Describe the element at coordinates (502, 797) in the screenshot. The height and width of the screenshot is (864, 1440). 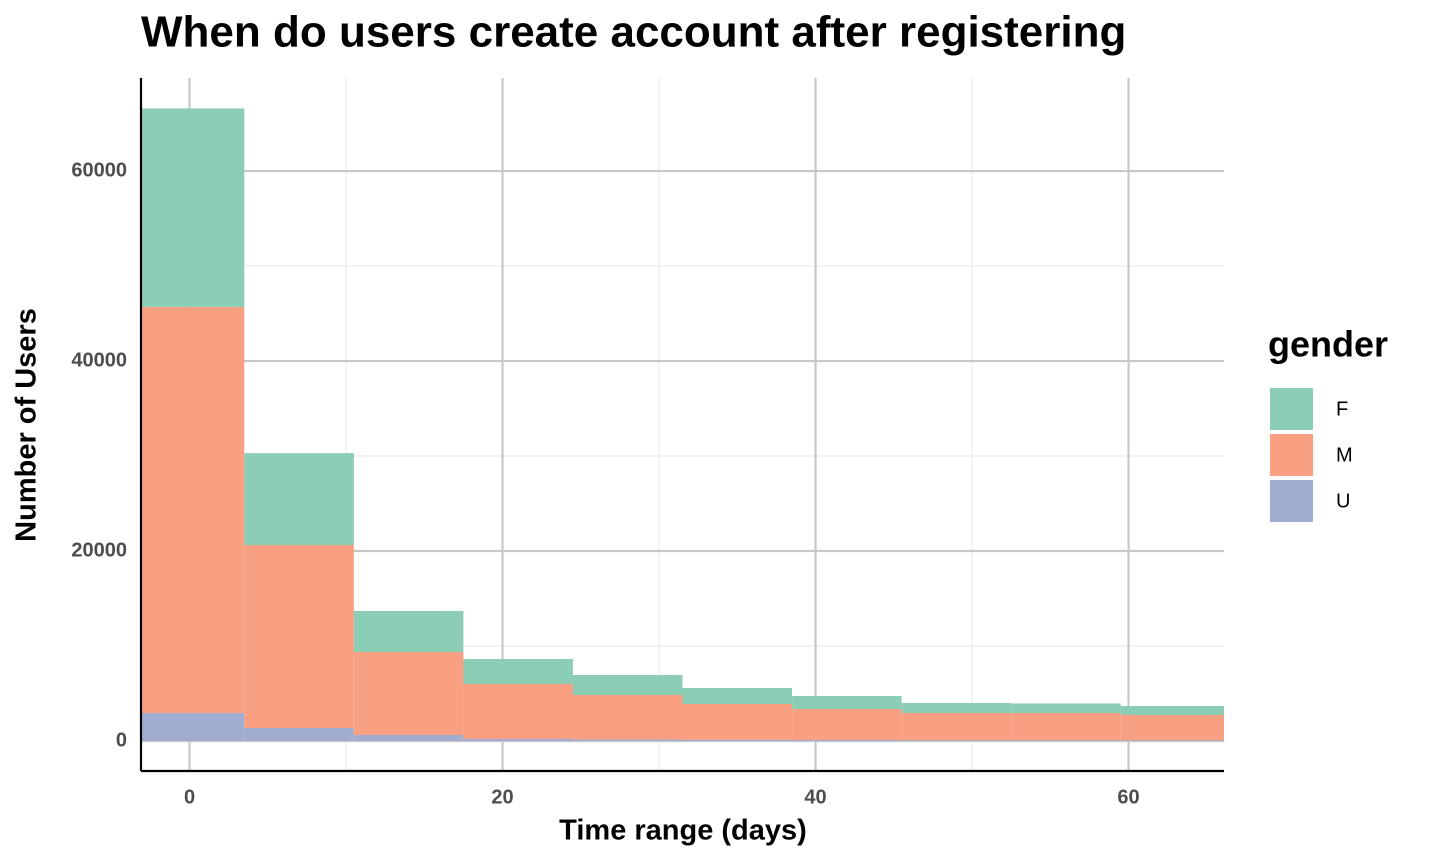
I see `x-tick-label: 20` at that location.